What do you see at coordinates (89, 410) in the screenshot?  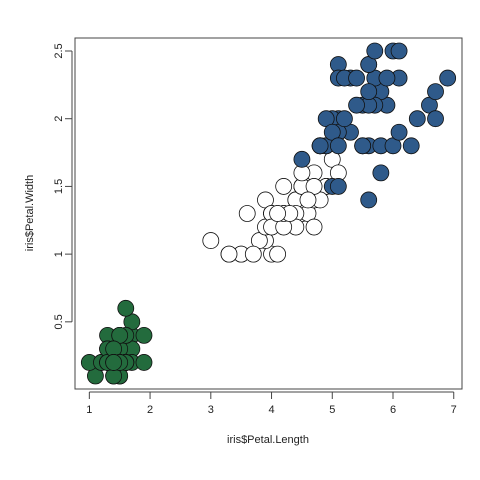 I see `x-tick-label: 1` at bounding box center [89, 410].